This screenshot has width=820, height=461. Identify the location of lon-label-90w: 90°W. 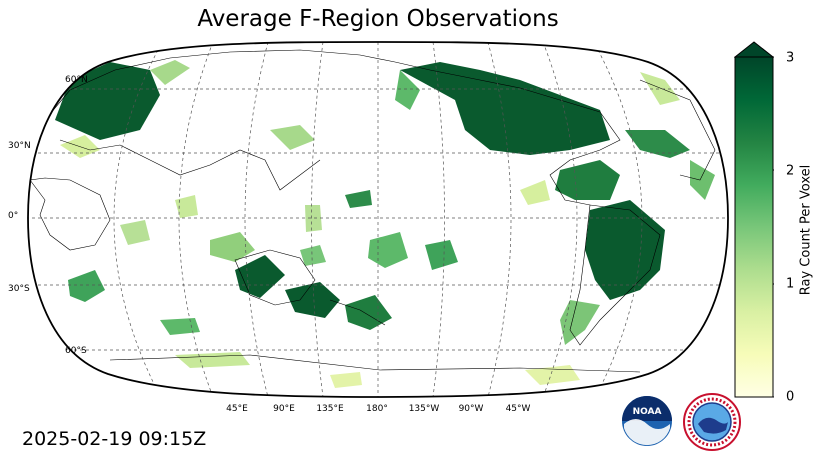
(471, 409).